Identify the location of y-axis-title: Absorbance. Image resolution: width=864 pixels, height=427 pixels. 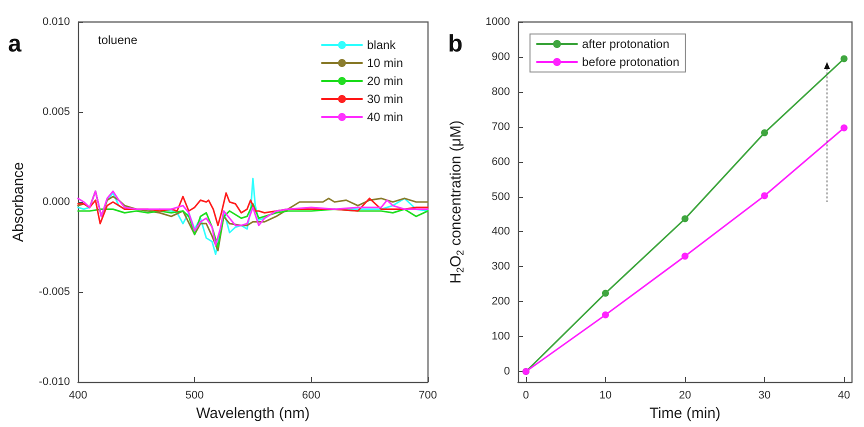
(18, 202).